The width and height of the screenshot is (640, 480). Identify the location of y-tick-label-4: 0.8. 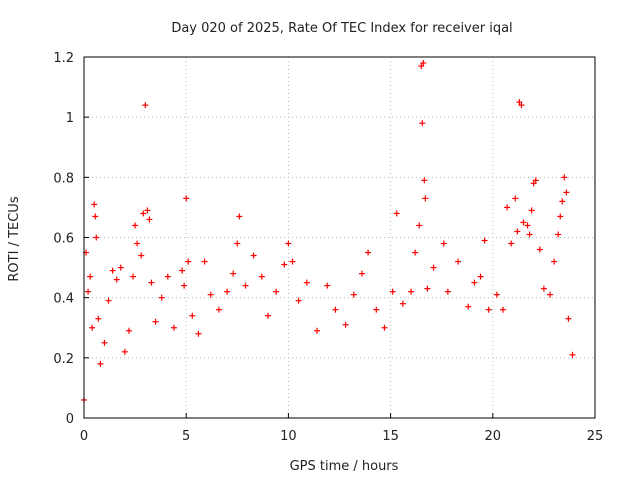
(63, 178).